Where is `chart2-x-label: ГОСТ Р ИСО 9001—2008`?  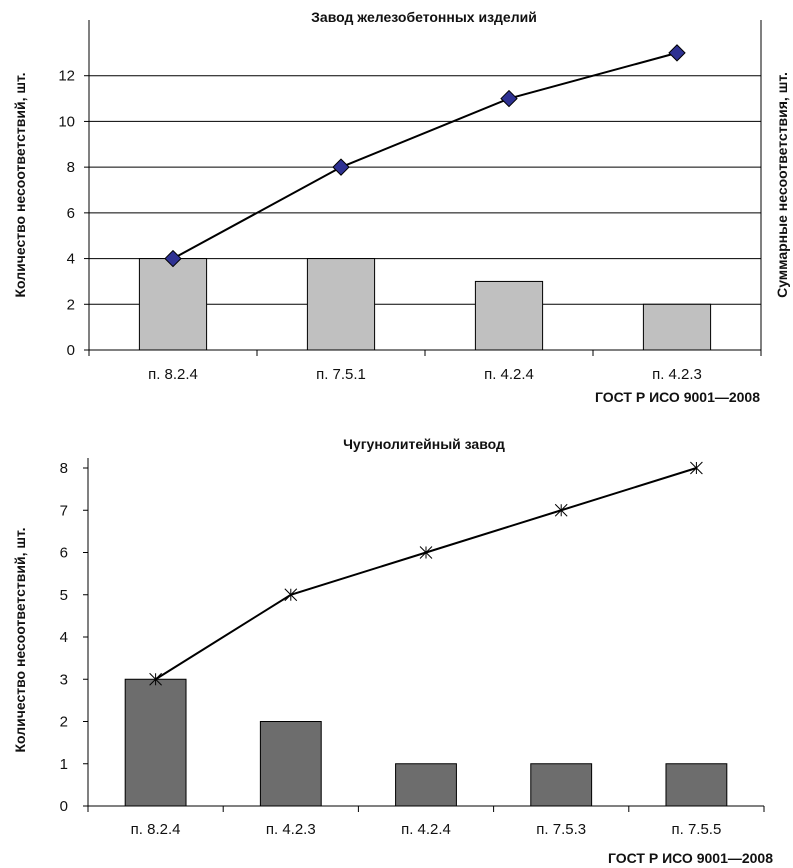 chart2-x-label: ГОСТ Р ИСО 9001—2008 is located at coordinates (690, 858).